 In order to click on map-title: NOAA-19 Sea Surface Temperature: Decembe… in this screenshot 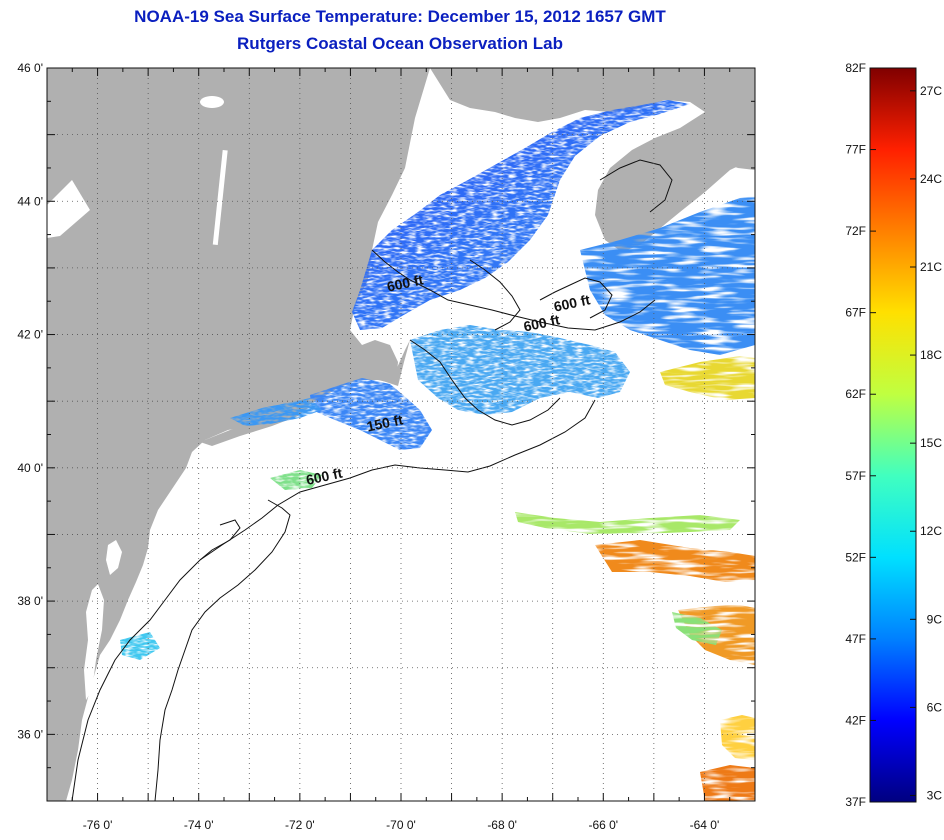, I will do `click(400, 16)`.